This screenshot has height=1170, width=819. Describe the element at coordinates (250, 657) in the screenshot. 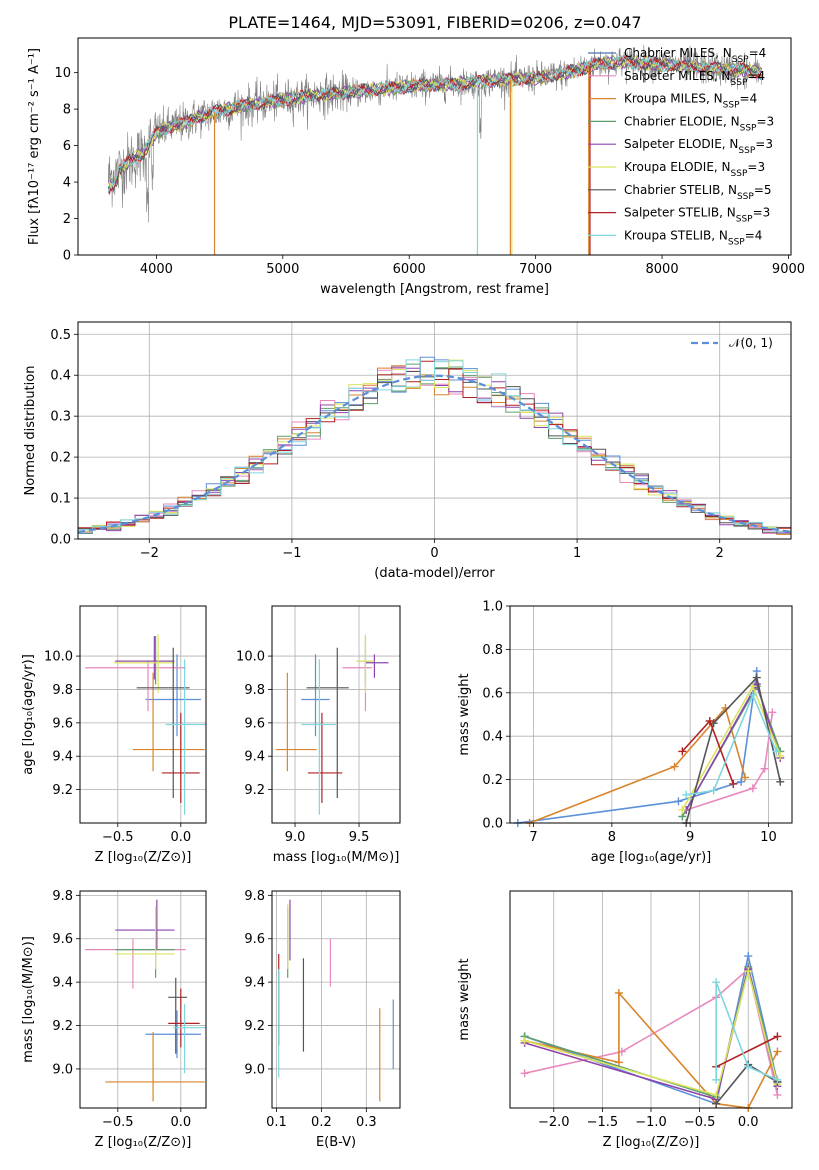

I see `y-tick-label: 10.0` at that location.